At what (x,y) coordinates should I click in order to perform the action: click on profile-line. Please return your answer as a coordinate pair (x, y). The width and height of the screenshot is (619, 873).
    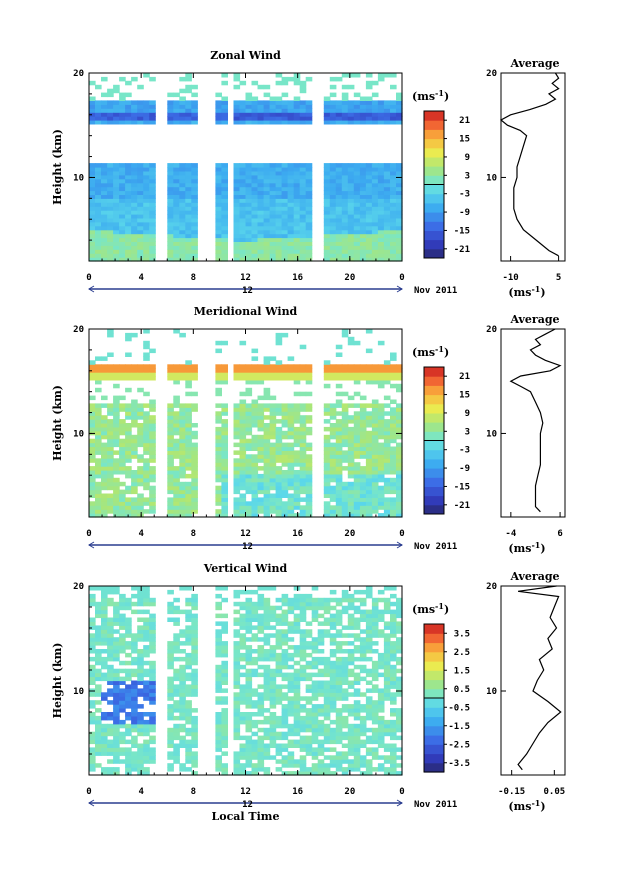
    Looking at the image, I should click on (539, 678).